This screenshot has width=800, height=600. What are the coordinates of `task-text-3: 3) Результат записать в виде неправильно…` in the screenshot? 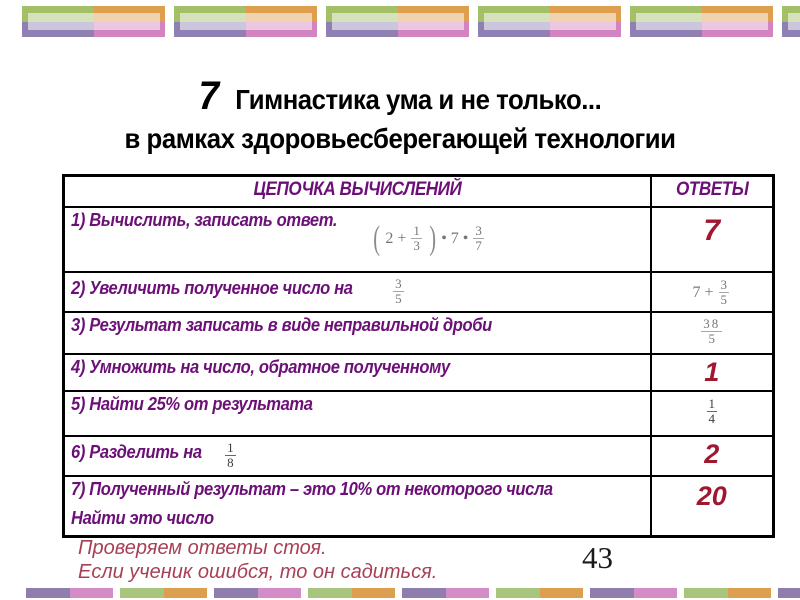 It's located at (281, 324).